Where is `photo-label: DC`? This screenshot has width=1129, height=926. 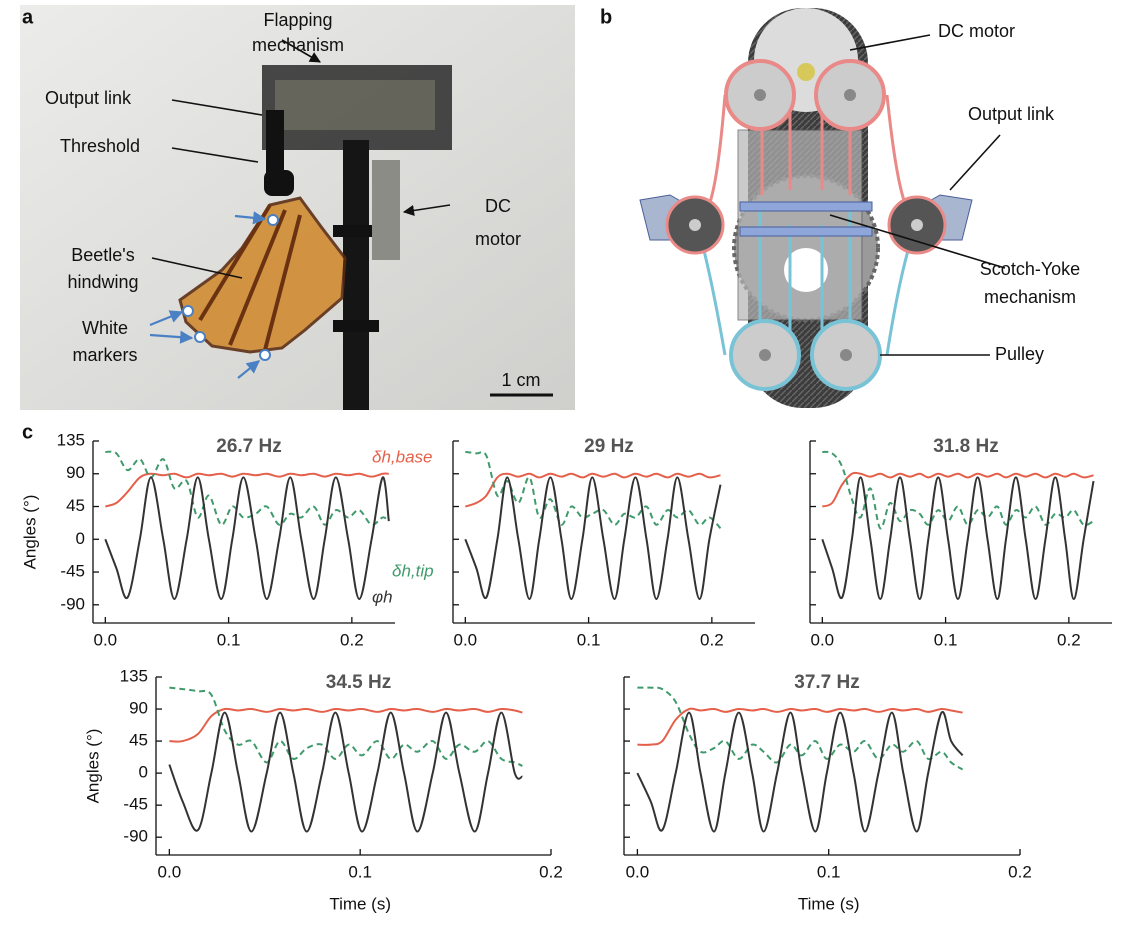 photo-label: DC is located at coordinates (498, 206).